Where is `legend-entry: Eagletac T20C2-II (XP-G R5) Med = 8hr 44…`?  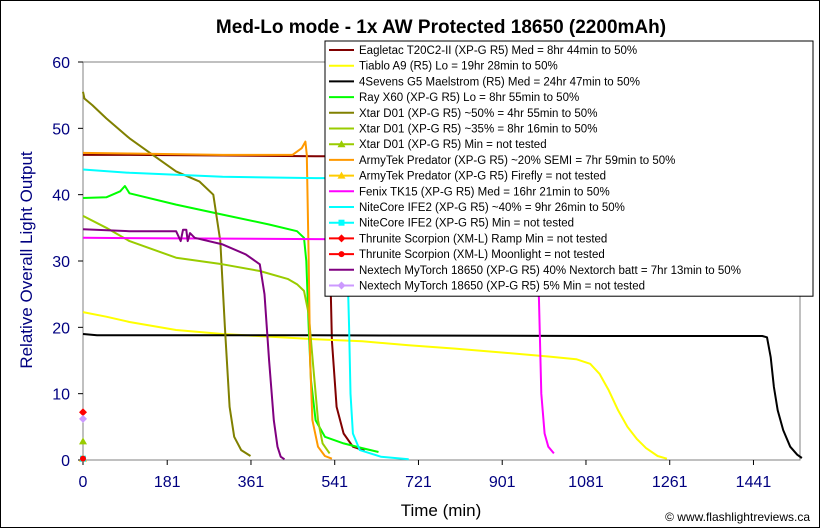
legend-entry: Eagletac T20C2-II (XP-G R5) Med = 8hr 44… is located at coordinates (498, 51).